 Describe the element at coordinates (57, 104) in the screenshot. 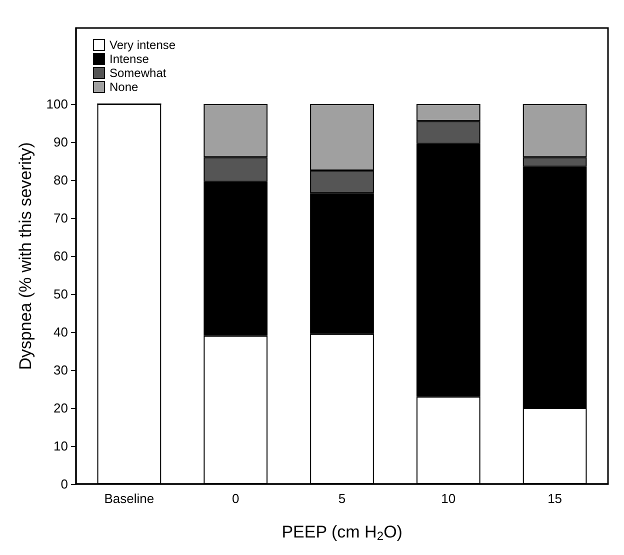

I see `y-tick-label: 100` at that location.